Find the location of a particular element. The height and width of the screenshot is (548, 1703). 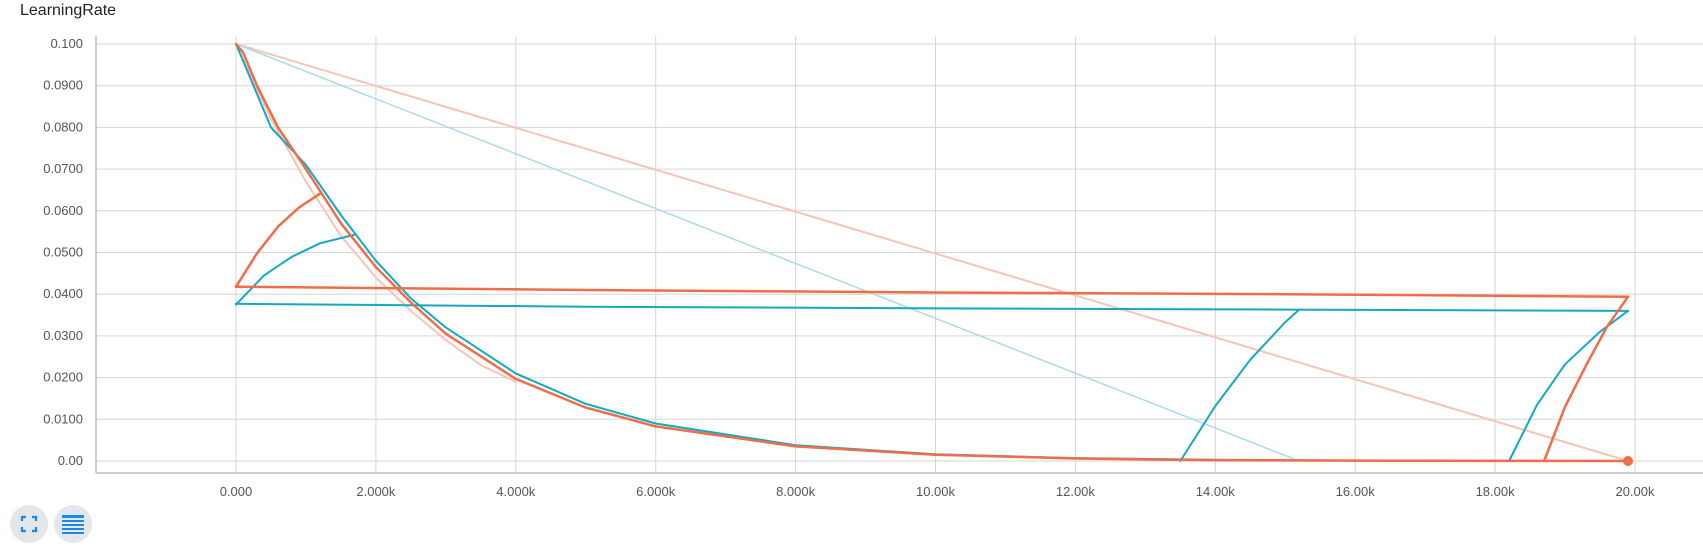

chart-title: LearningRate is located at coordinates (68, 10).